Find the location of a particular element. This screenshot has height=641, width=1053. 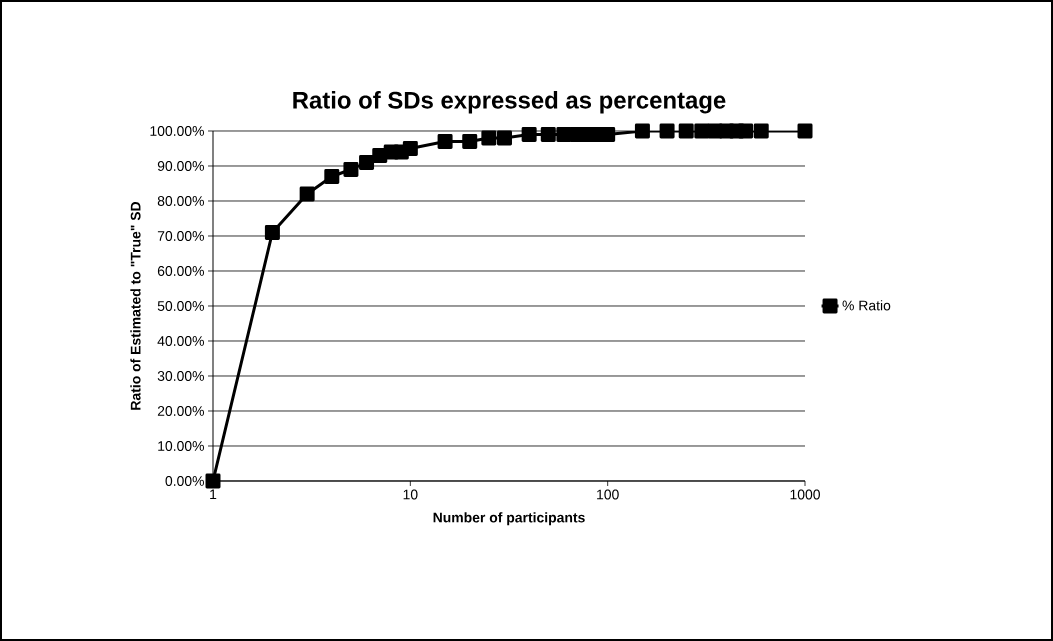

chart-title: Ratio of SDs expressed as percentage is located at coordinates (509, 102).